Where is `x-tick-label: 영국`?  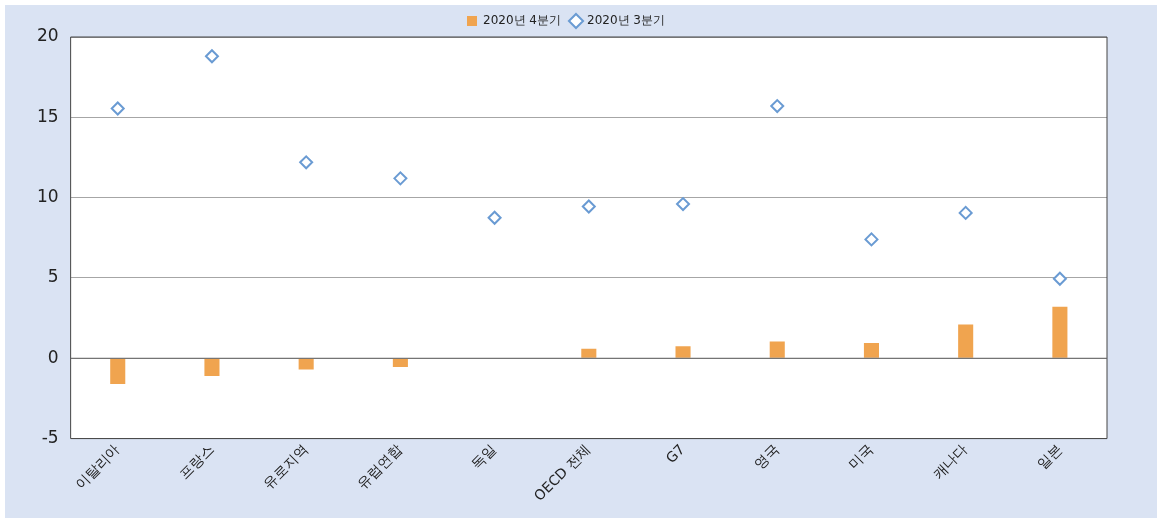
x-tick-label: 영국 is located at coordinates (766, 456).